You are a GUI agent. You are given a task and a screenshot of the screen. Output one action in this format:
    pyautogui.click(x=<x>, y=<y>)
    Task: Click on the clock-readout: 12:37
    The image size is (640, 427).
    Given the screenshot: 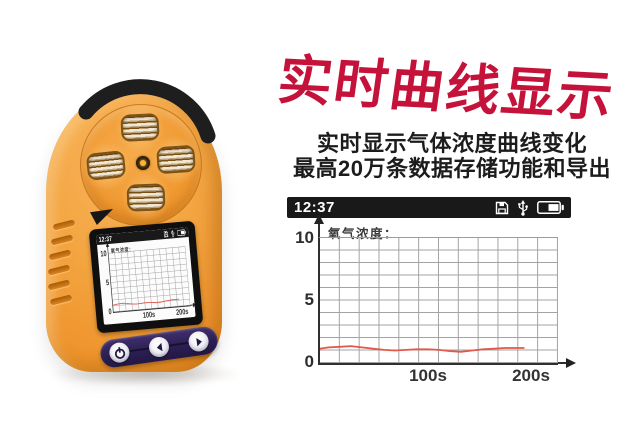 What is the action you would take?
    pyautogui.click(x=314, y=207)
    